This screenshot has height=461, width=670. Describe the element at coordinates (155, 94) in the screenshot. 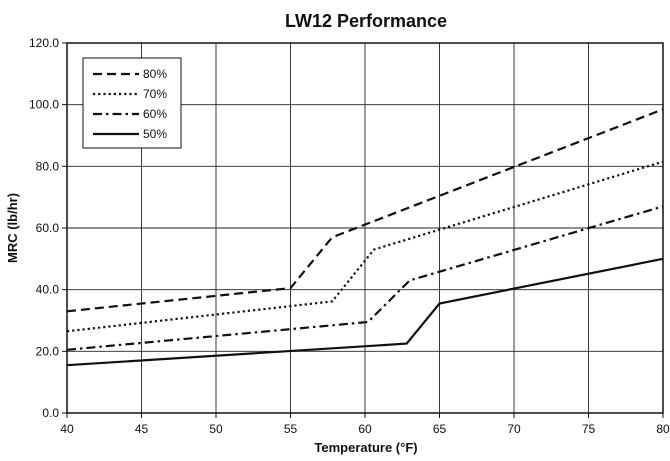

I see `legend-label: 70%` at that location.